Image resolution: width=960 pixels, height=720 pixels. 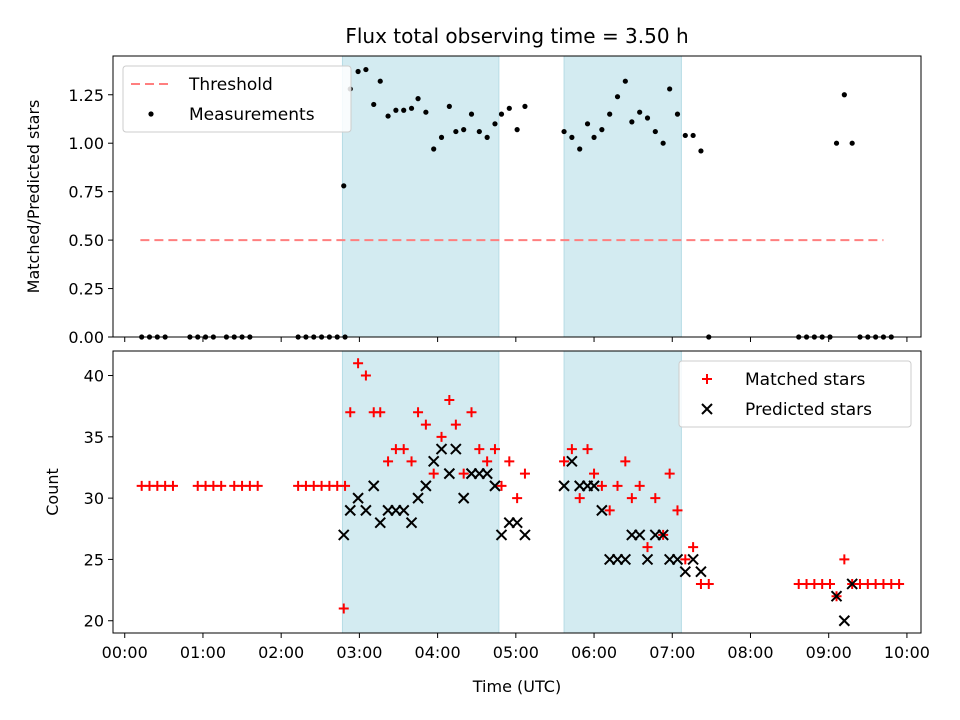 What do you see at coordinates (86, 95) in the screenshot?
I see `y-tick-label: 1.25` at bounding box center [86, 95].